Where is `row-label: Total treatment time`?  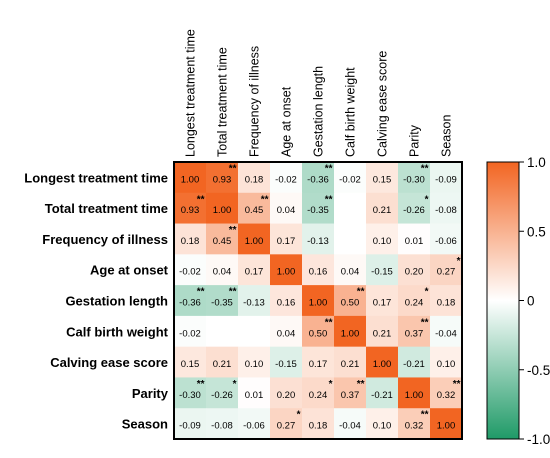 row-label: Total treatment time is located at coordinates (106, 208).